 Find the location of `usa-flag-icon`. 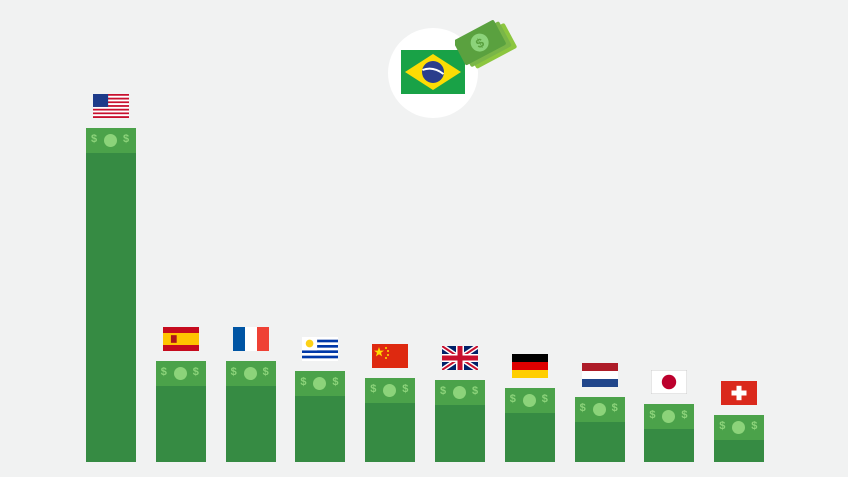

usa-flag-icon is located at coordinates (111, 106).